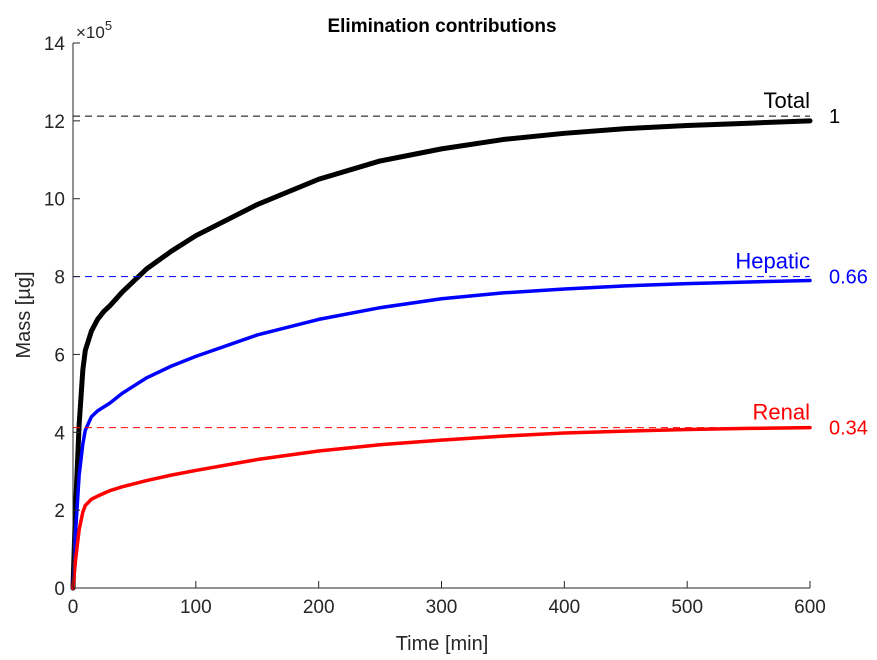  Describe the element at coordinates (687, 607) in the screenshot. I see `x-tick-label: 500` at that location.